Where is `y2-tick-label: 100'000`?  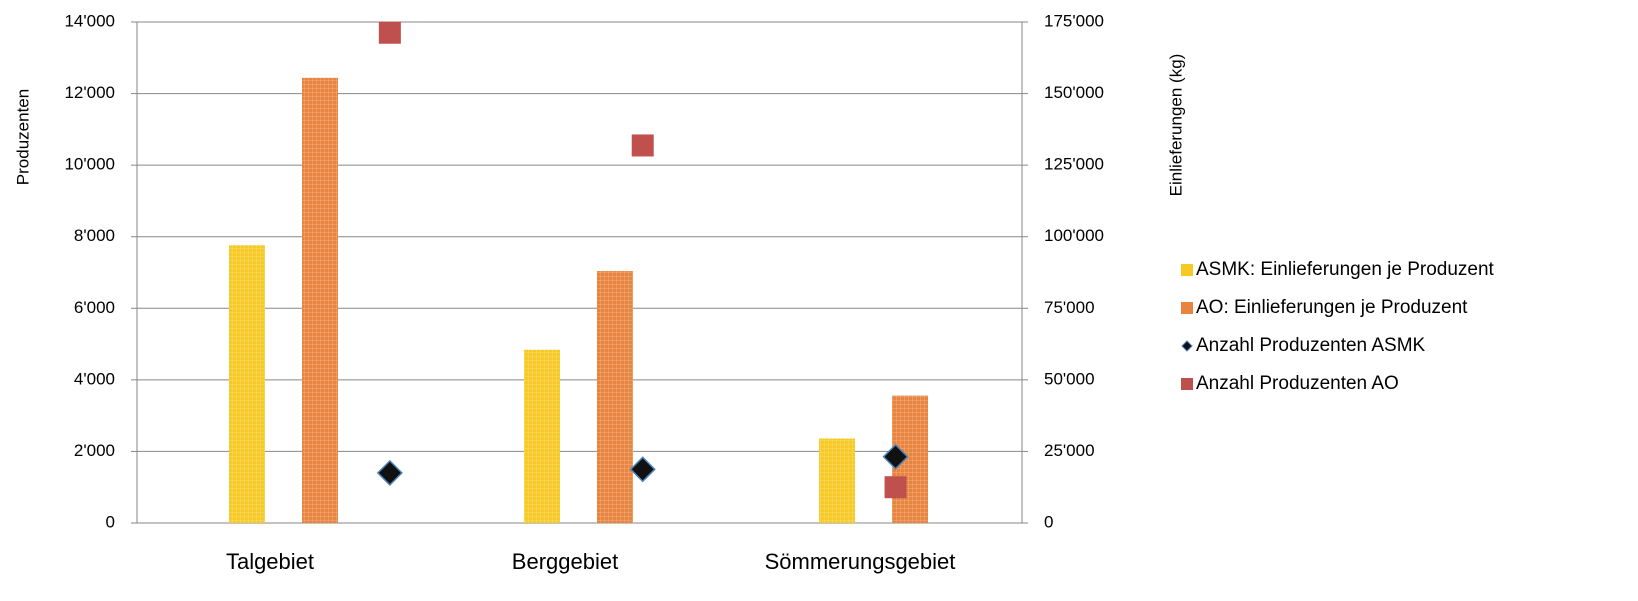 y2-tick-label: 100'000 is located at coordinates (1074, 235).